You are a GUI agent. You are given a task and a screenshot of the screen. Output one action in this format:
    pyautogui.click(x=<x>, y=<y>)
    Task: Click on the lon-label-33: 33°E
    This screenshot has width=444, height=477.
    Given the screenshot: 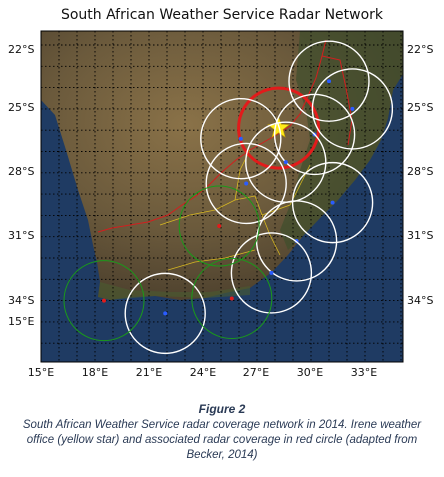 What is the action you would take?
    pyautogui.click(x=364, y=372)
    